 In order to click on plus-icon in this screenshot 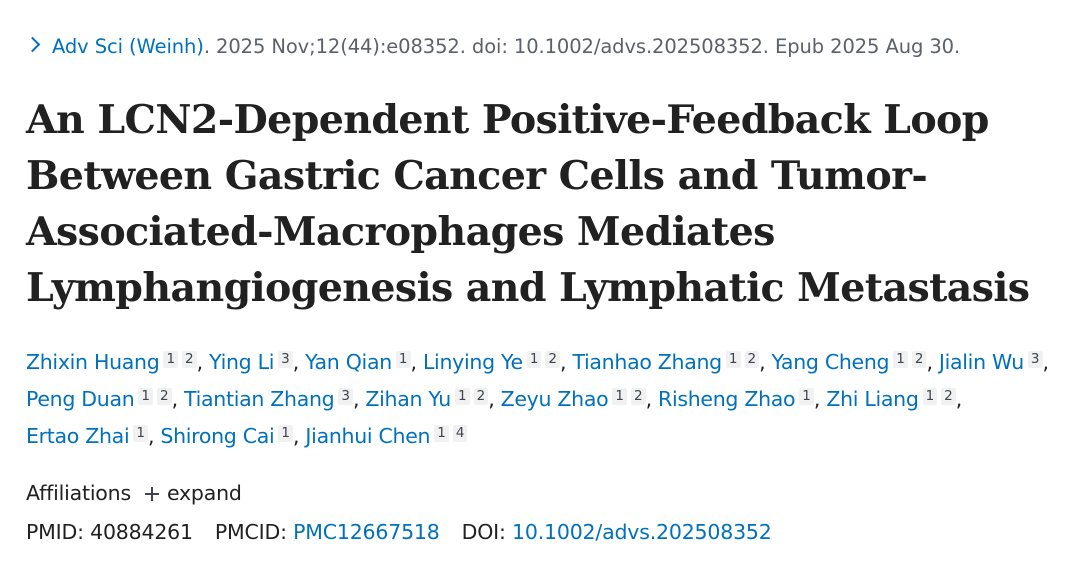, I will do `click(151, 494)`.